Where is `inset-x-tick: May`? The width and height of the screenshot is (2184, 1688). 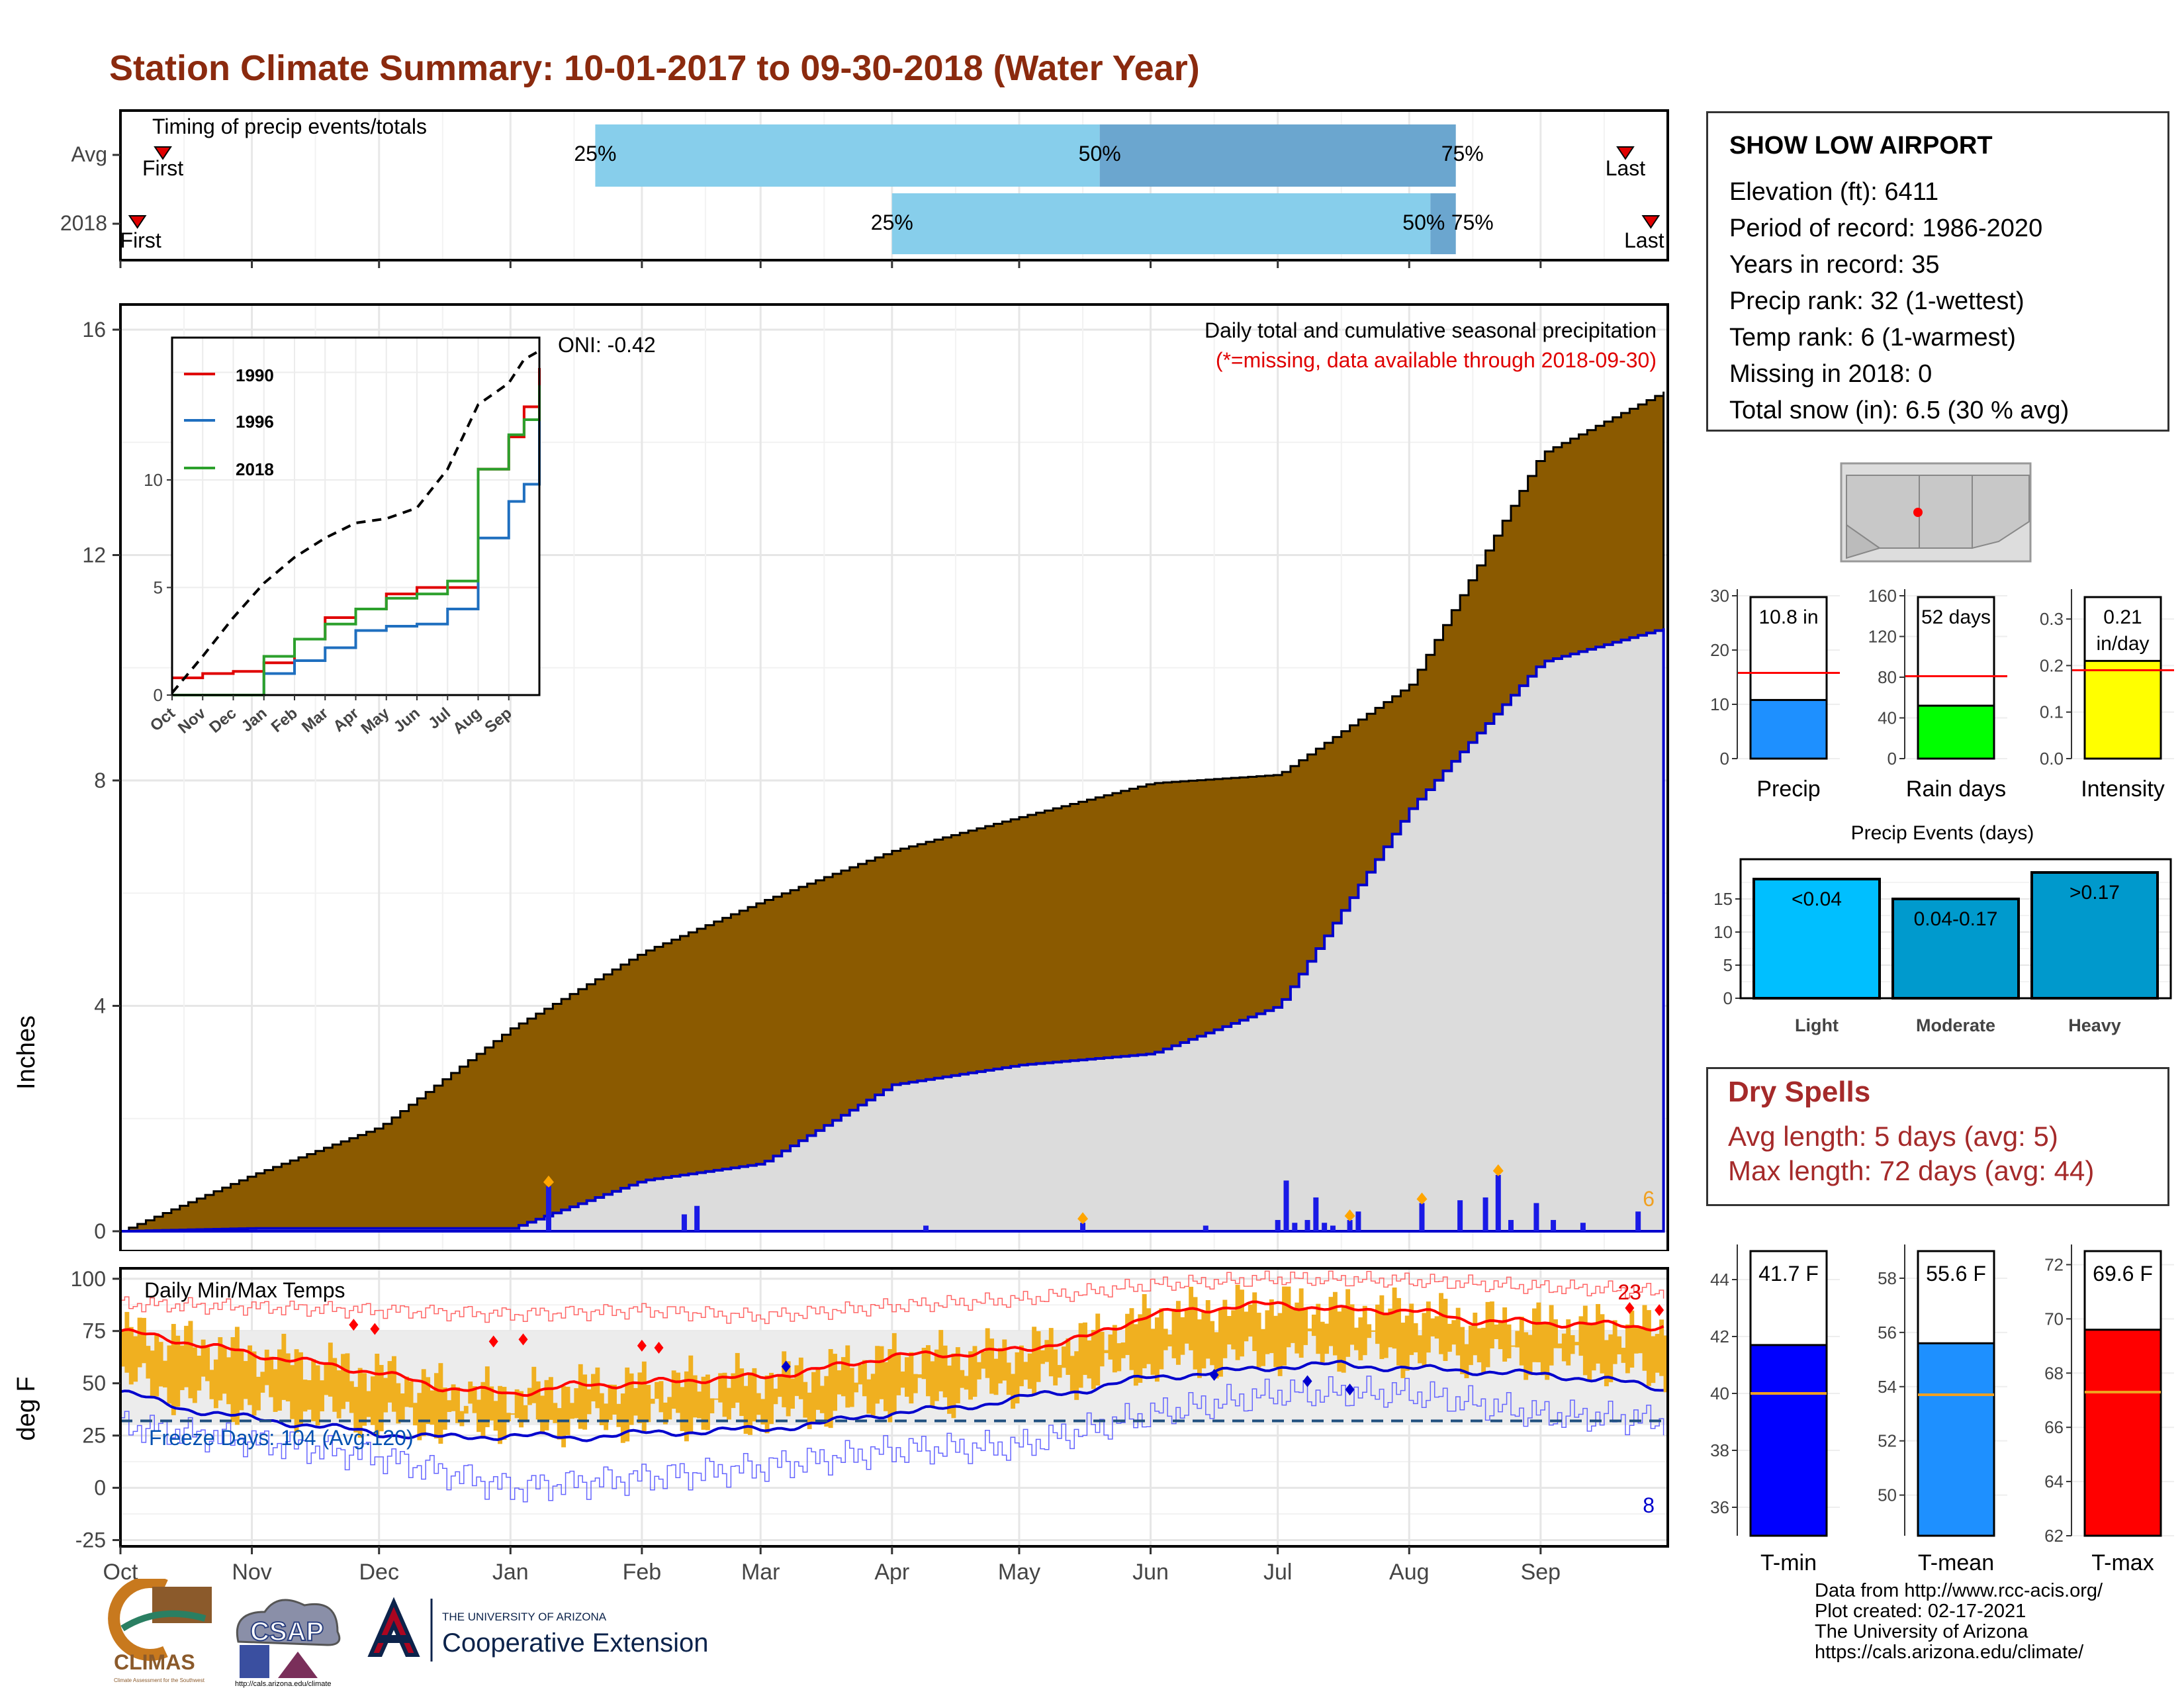
inset-x-tick: May is located at coordinates (375, 720).